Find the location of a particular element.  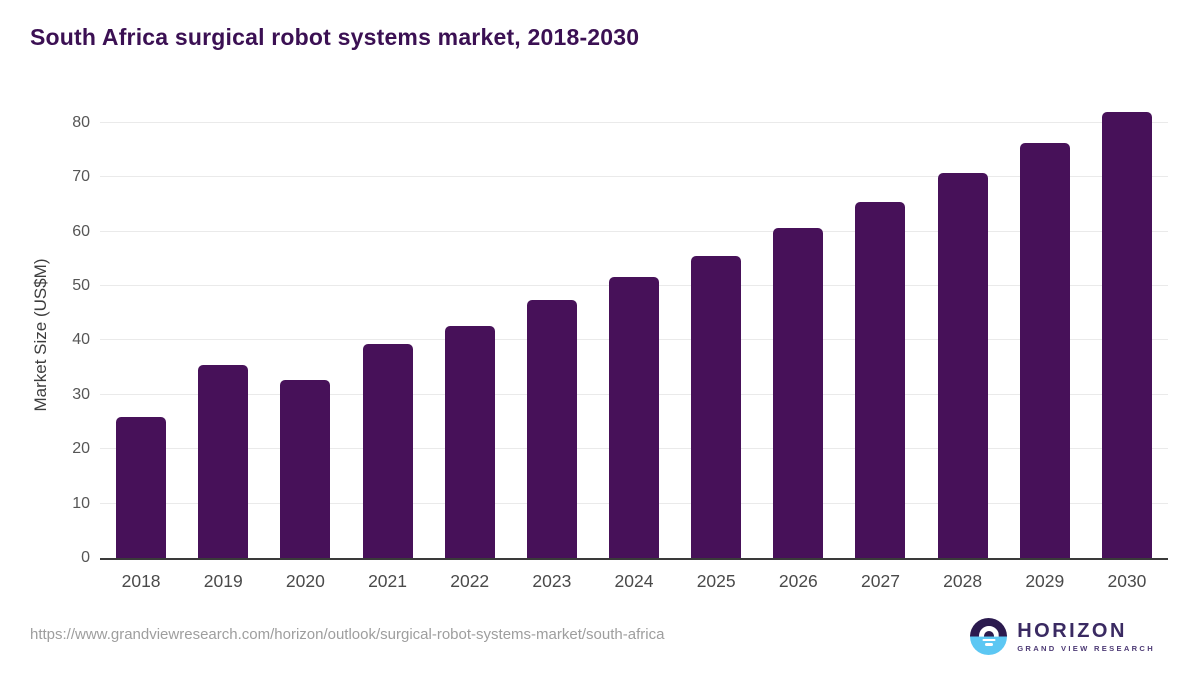

x-tick-label-2027: 2027 is located at coordinates (880, 581).